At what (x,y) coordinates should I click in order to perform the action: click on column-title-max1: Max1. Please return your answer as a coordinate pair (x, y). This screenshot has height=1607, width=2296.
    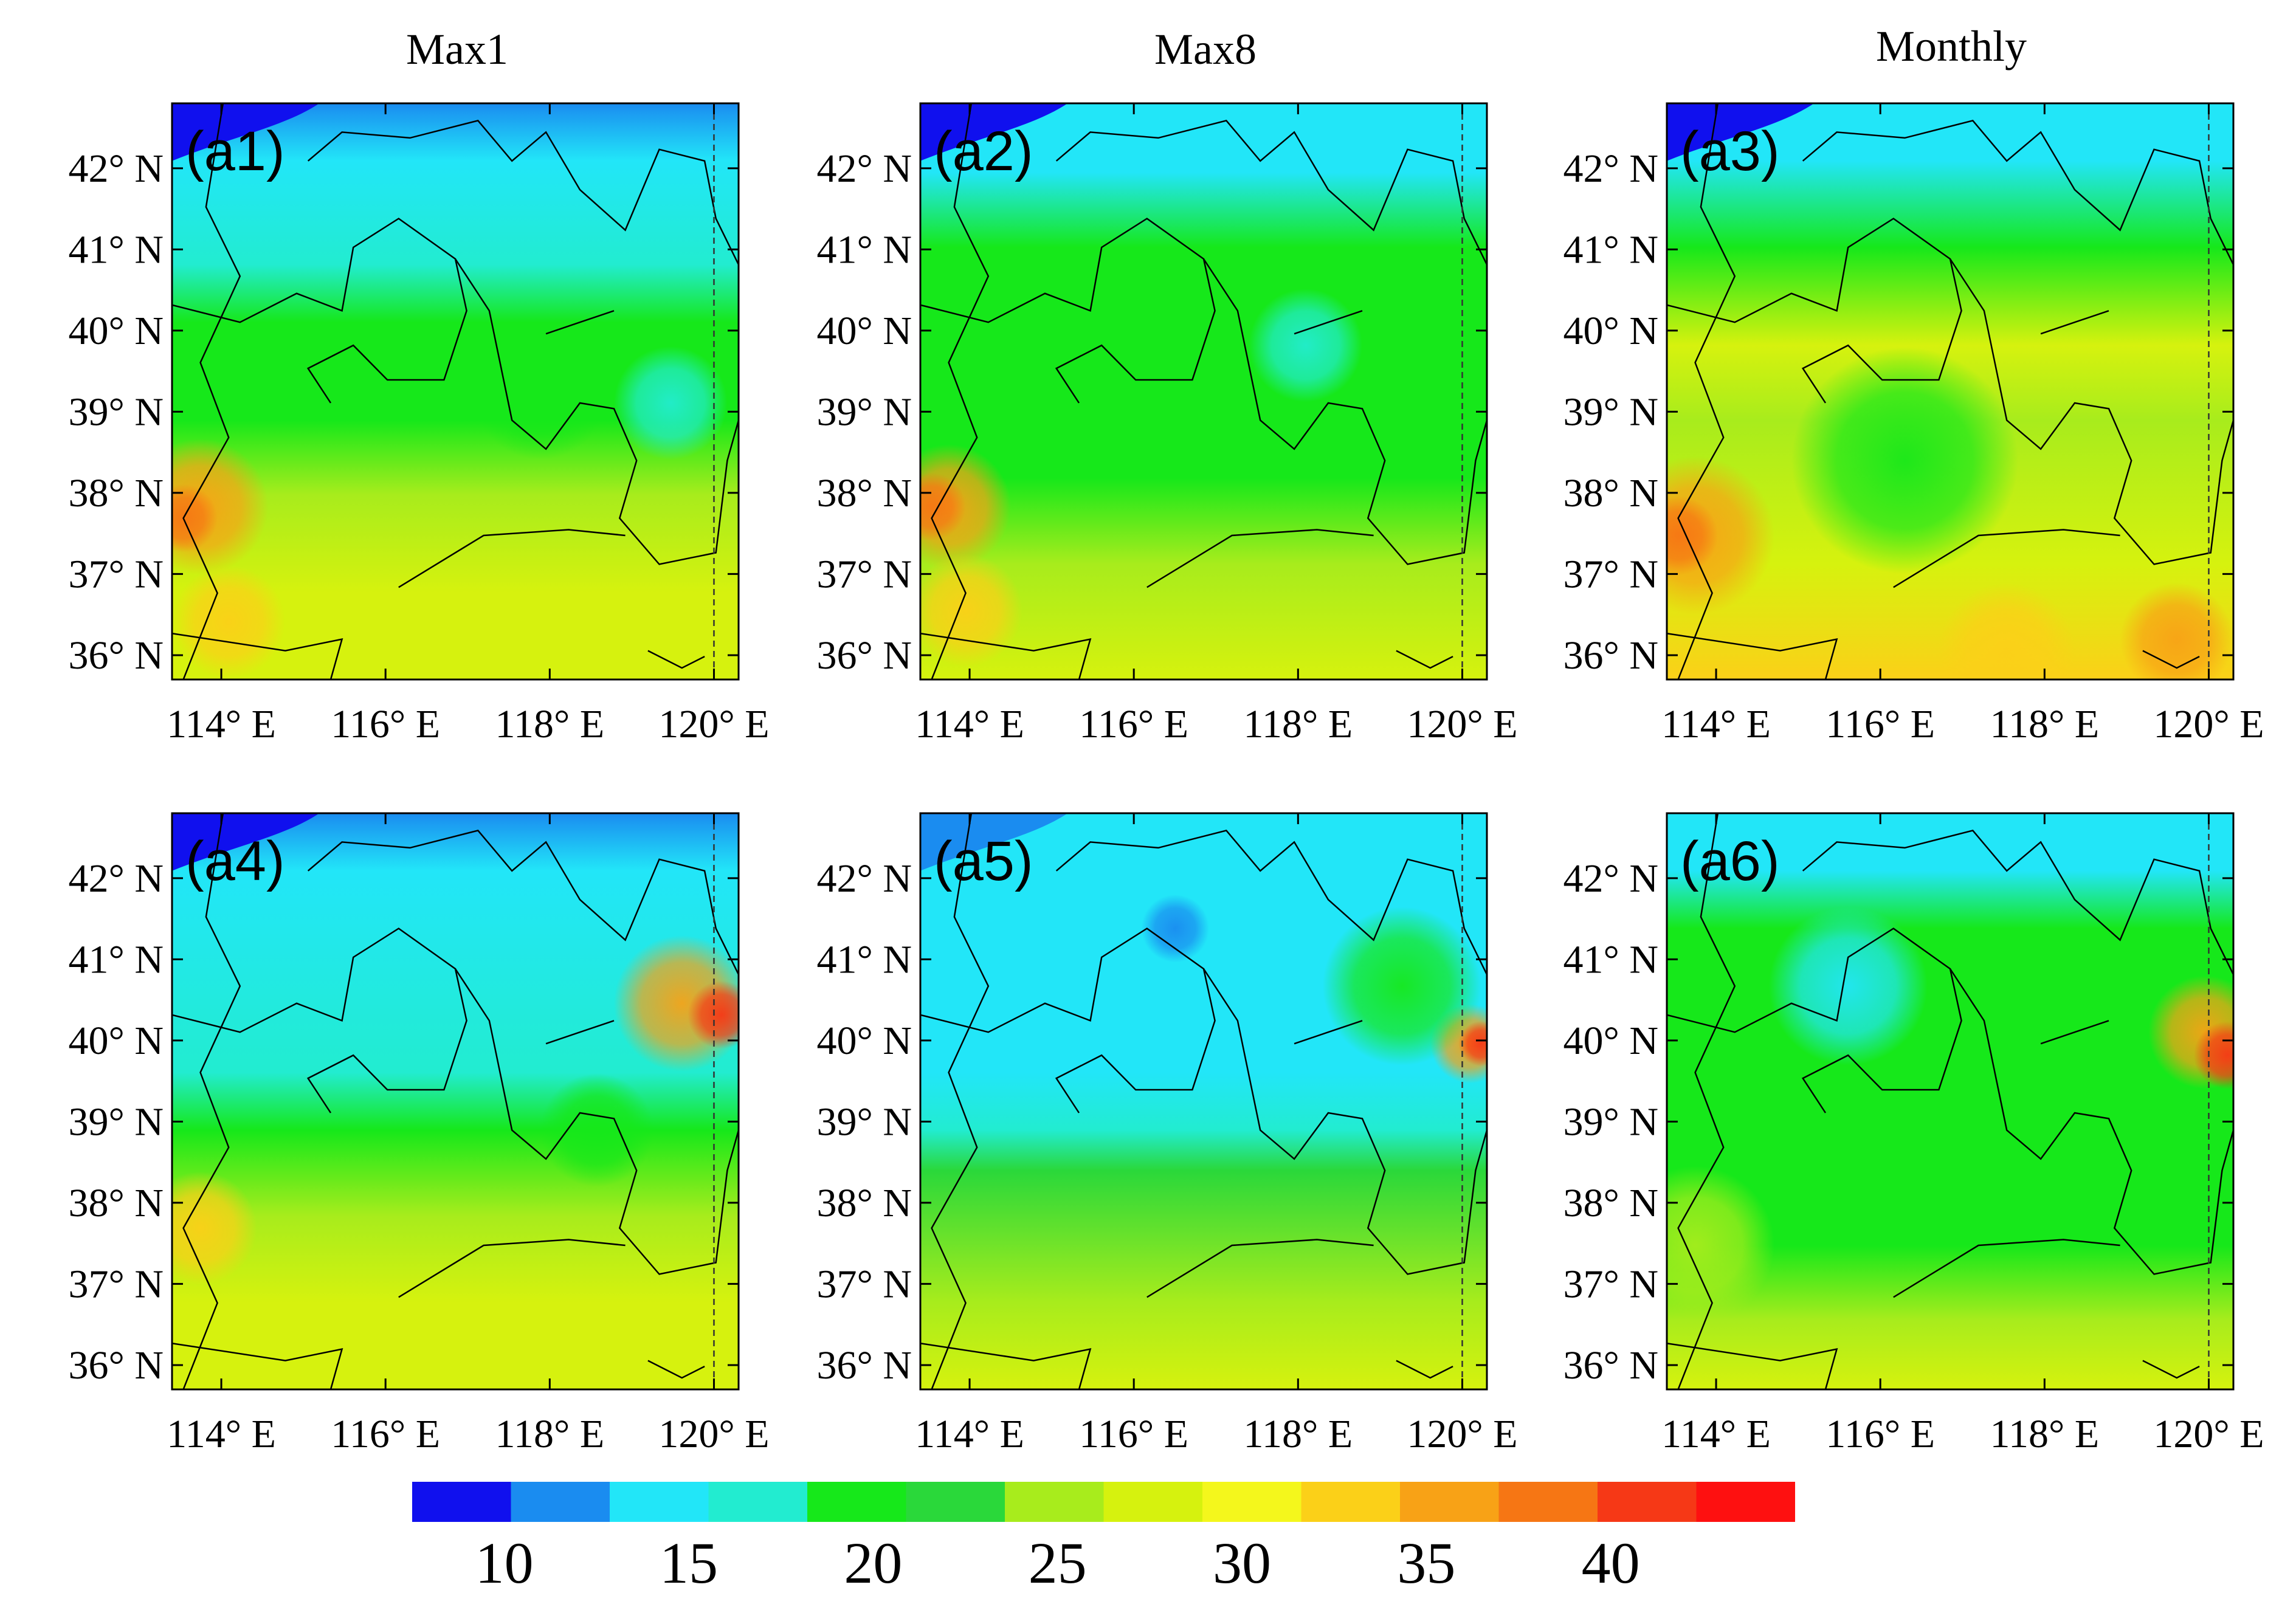
    Looking at the image, I should click on (457, 50).